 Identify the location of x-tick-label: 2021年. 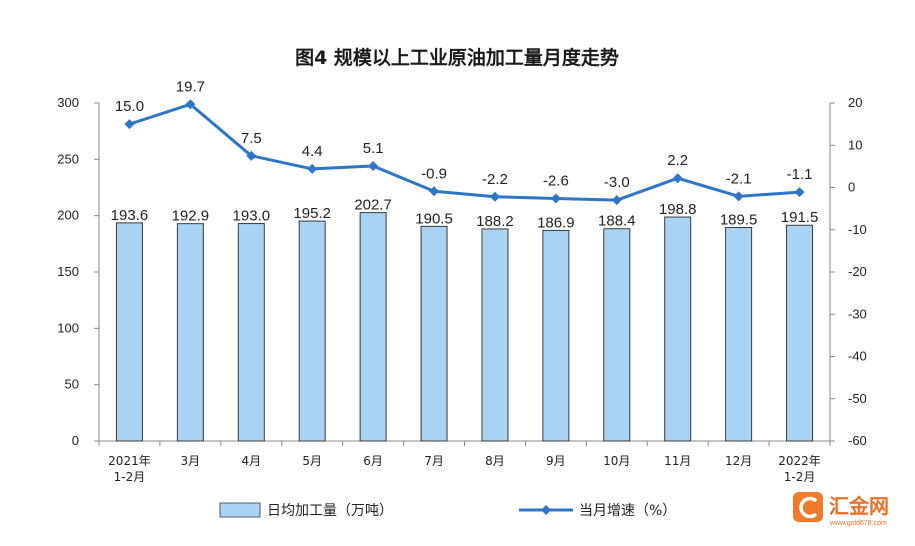
(129, 461).